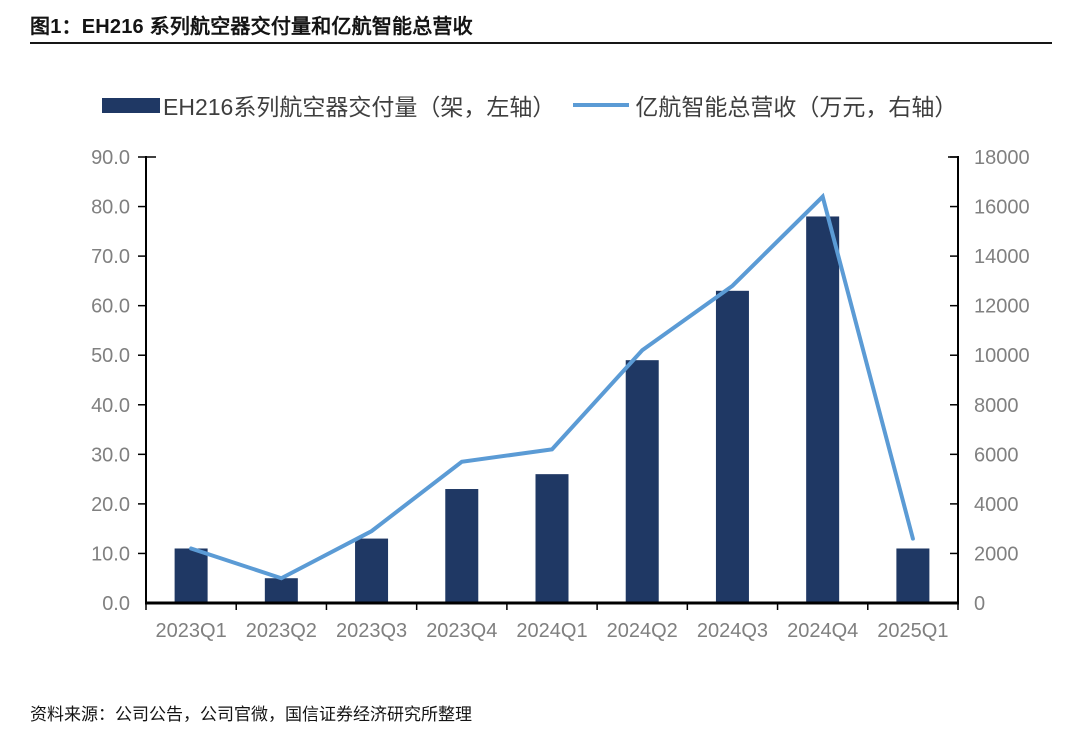 This screenshot has height=750, width=1080. Describe the element at coordinates (1002, 257) in the screenshot. I see `right-axis-tick-label: 14000` at that location.